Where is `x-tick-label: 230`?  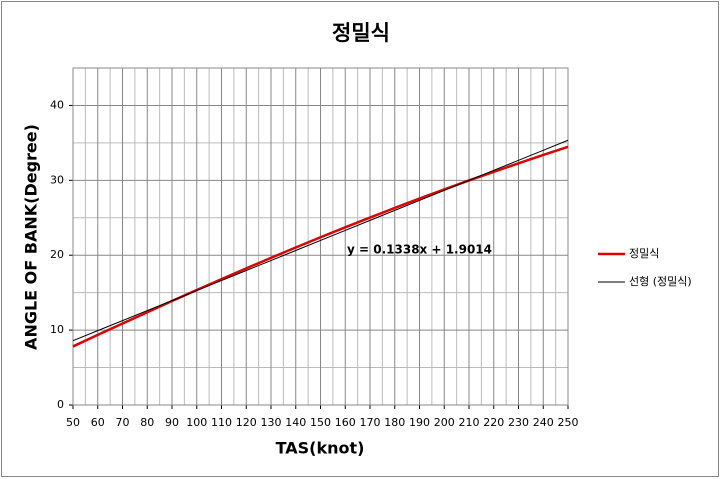
x-tick-label: 230 is located at coordinates (518, 422).